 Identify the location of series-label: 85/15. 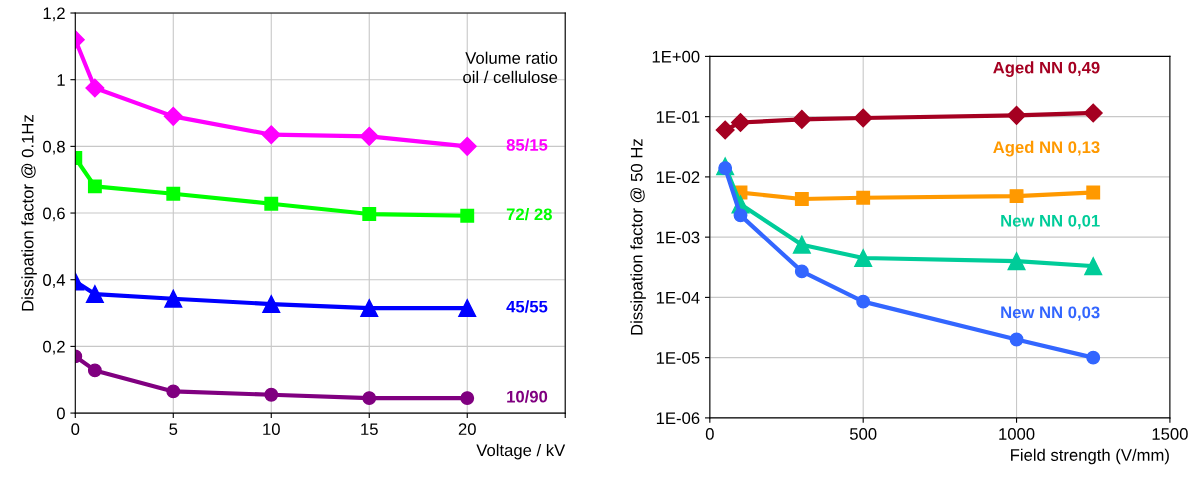
(527, 145).